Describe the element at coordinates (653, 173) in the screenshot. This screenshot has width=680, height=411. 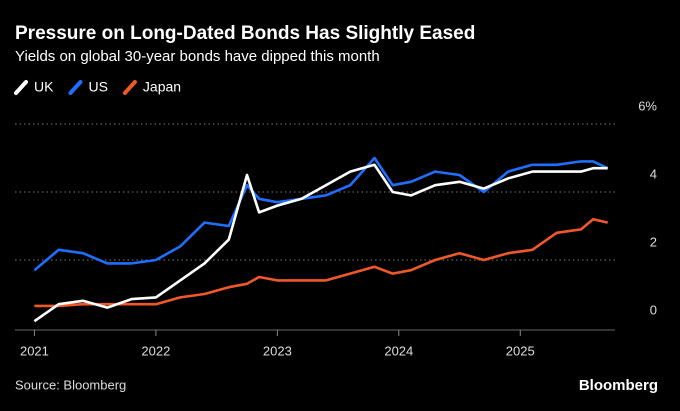
I see `y-tick-label: 4` at that location.